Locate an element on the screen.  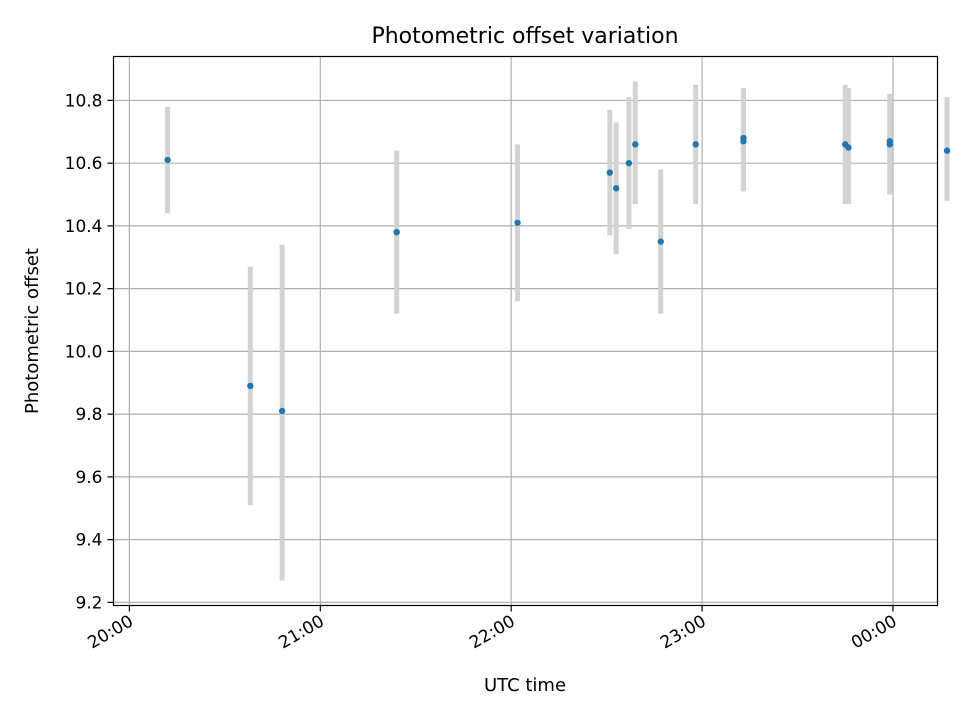
x-tick-label: 20:00 is located at coordinates (110, 633).